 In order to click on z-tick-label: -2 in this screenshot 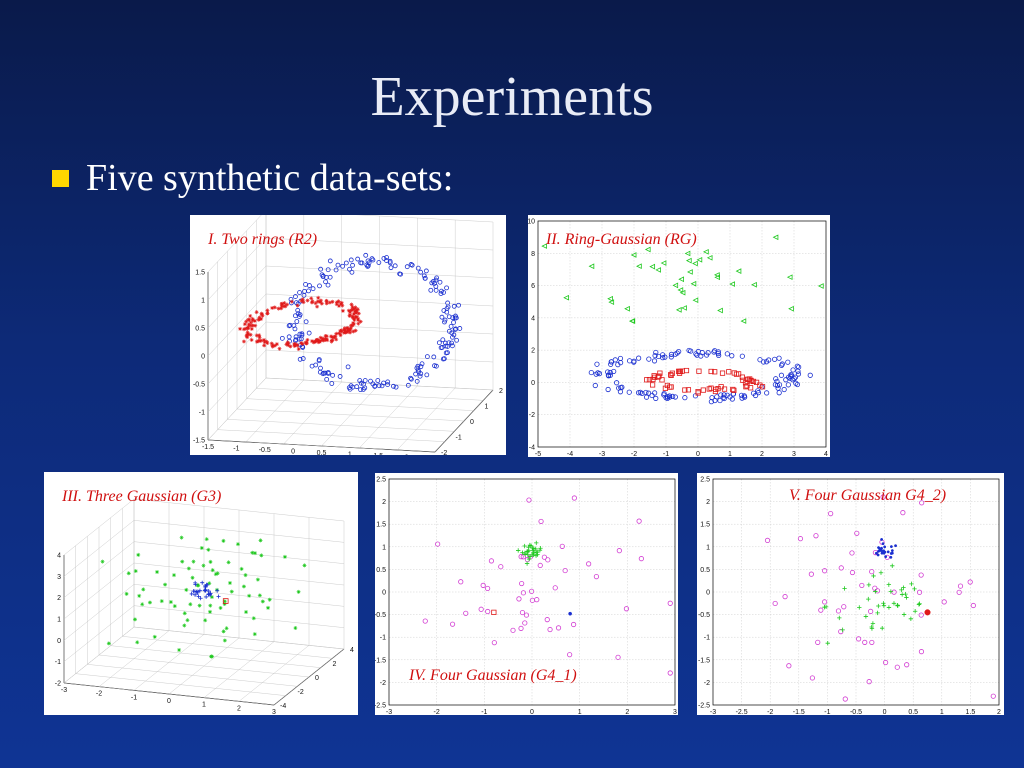, I will do `click(58, 684)`.